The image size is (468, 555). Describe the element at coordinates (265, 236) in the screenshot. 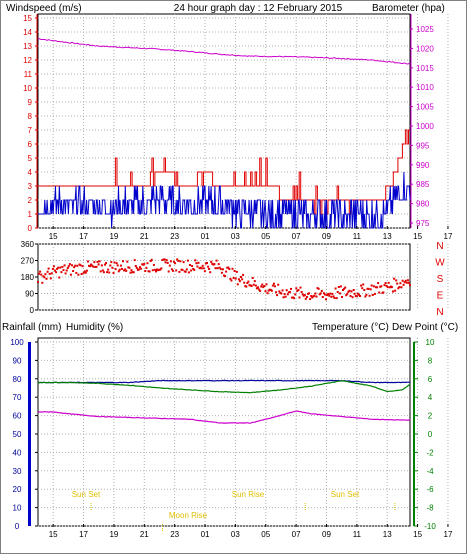

I see `time-tick-label: 05` at that location.